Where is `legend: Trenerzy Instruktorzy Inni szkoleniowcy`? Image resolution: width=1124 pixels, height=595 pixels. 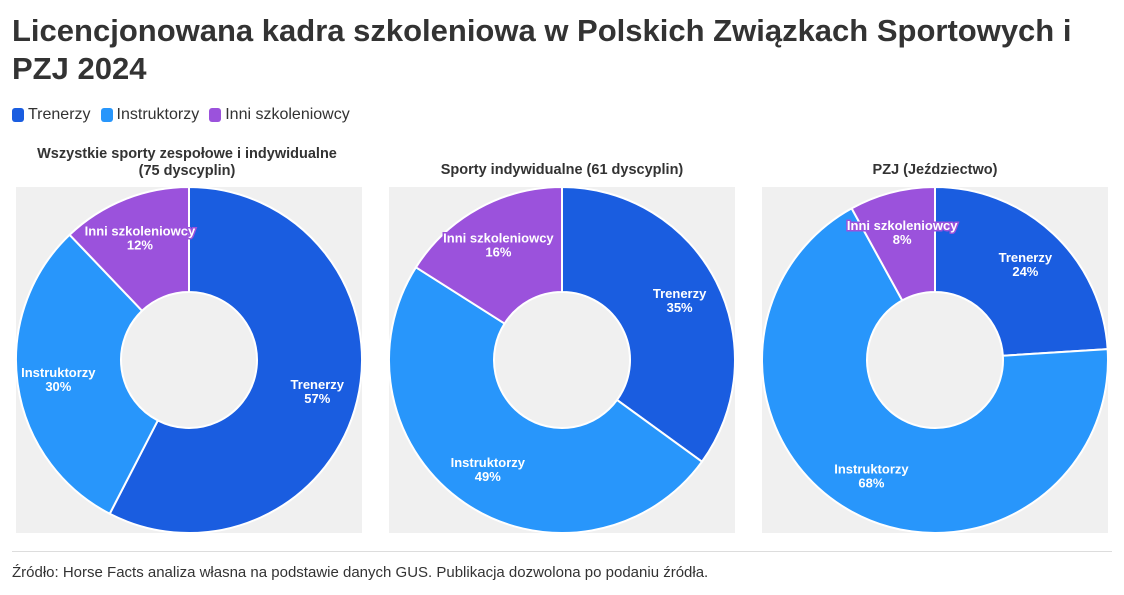 legend: Trenerzy Instruktorzy Inni szkoleniowcy is located at coordinates (186, 115).